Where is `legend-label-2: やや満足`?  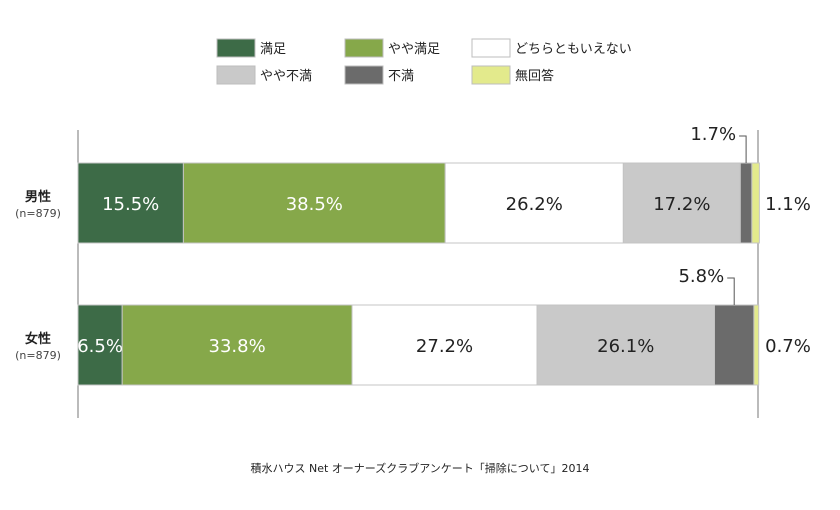
legend-label-2: やや満足 is located at coordinates (414, 49).